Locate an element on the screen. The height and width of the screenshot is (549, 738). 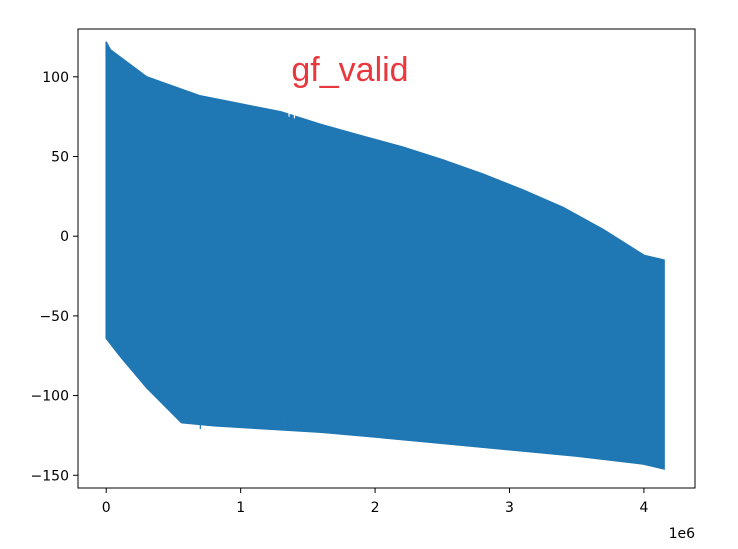
y-tick-label: 0 is located at coordinates (64, 237).